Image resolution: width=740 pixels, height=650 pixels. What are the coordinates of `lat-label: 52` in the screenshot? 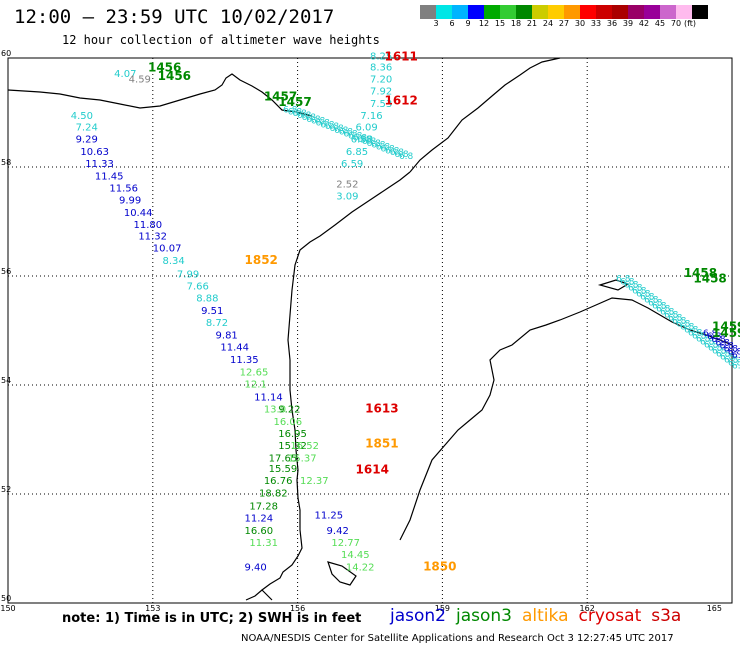 It's located at (6, 489).